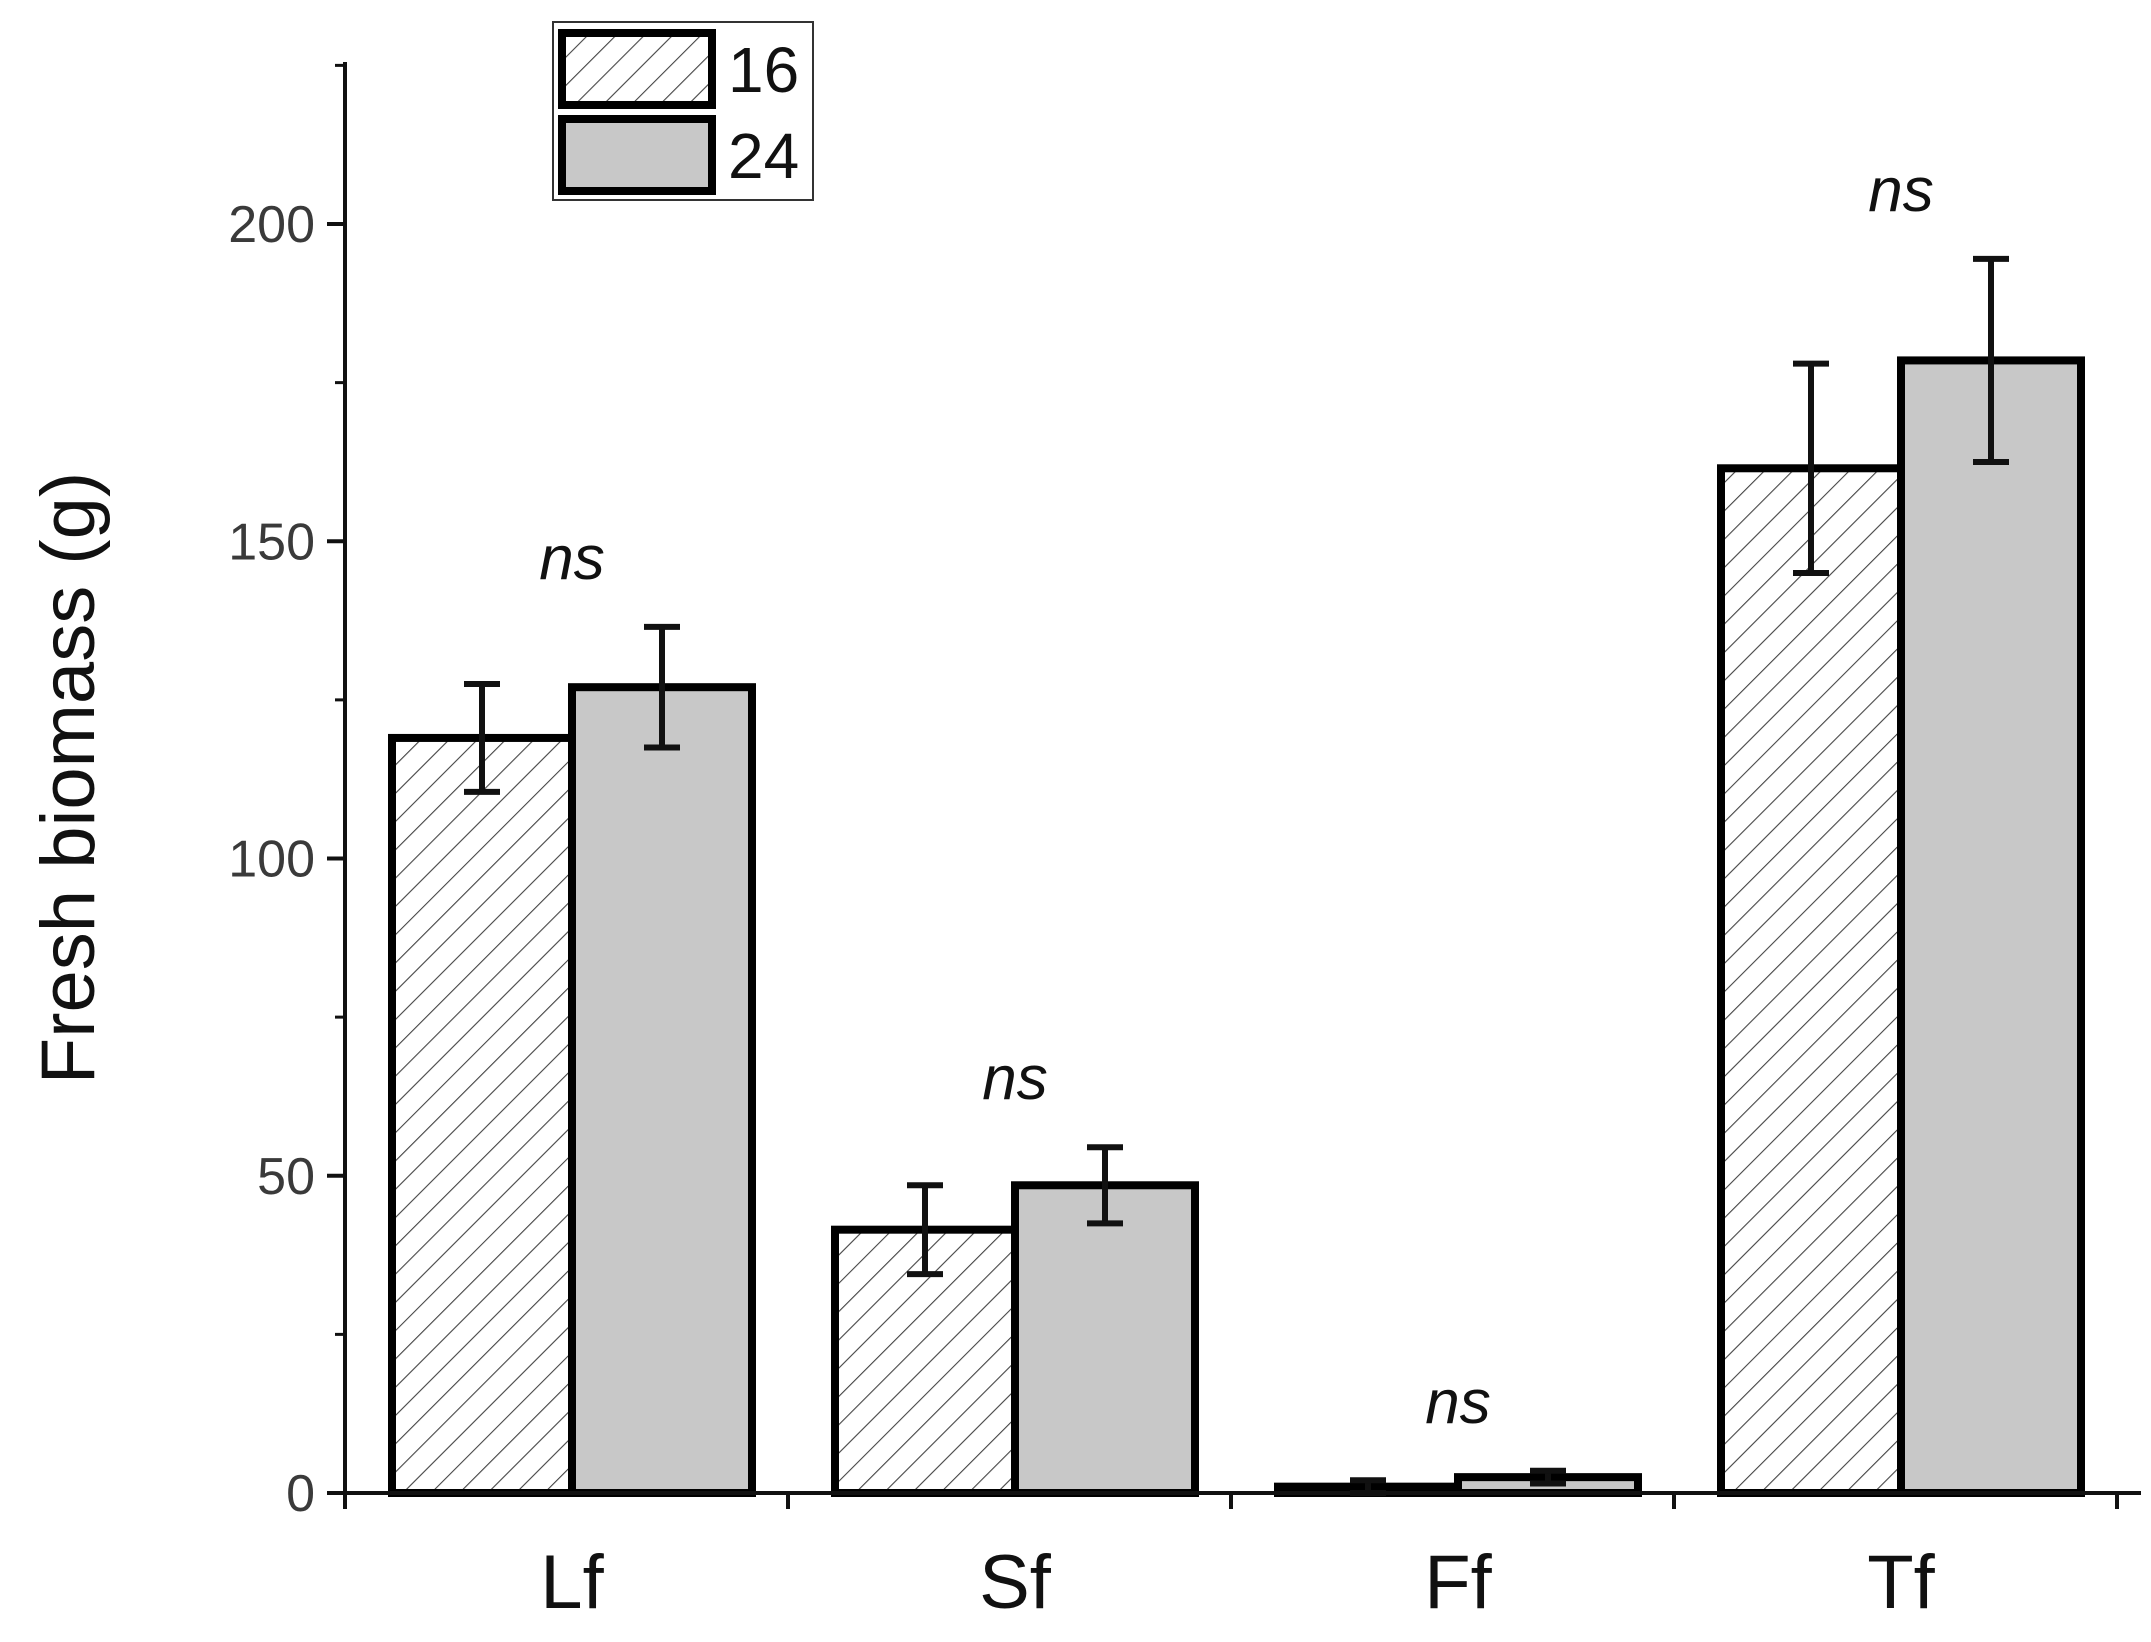 Image resolution: width=2151 pixels, height=1642 pixels. Describe the element at coordinates (1457, 1402) in the screenshot. I see `annotation-ff: ns` at that location.